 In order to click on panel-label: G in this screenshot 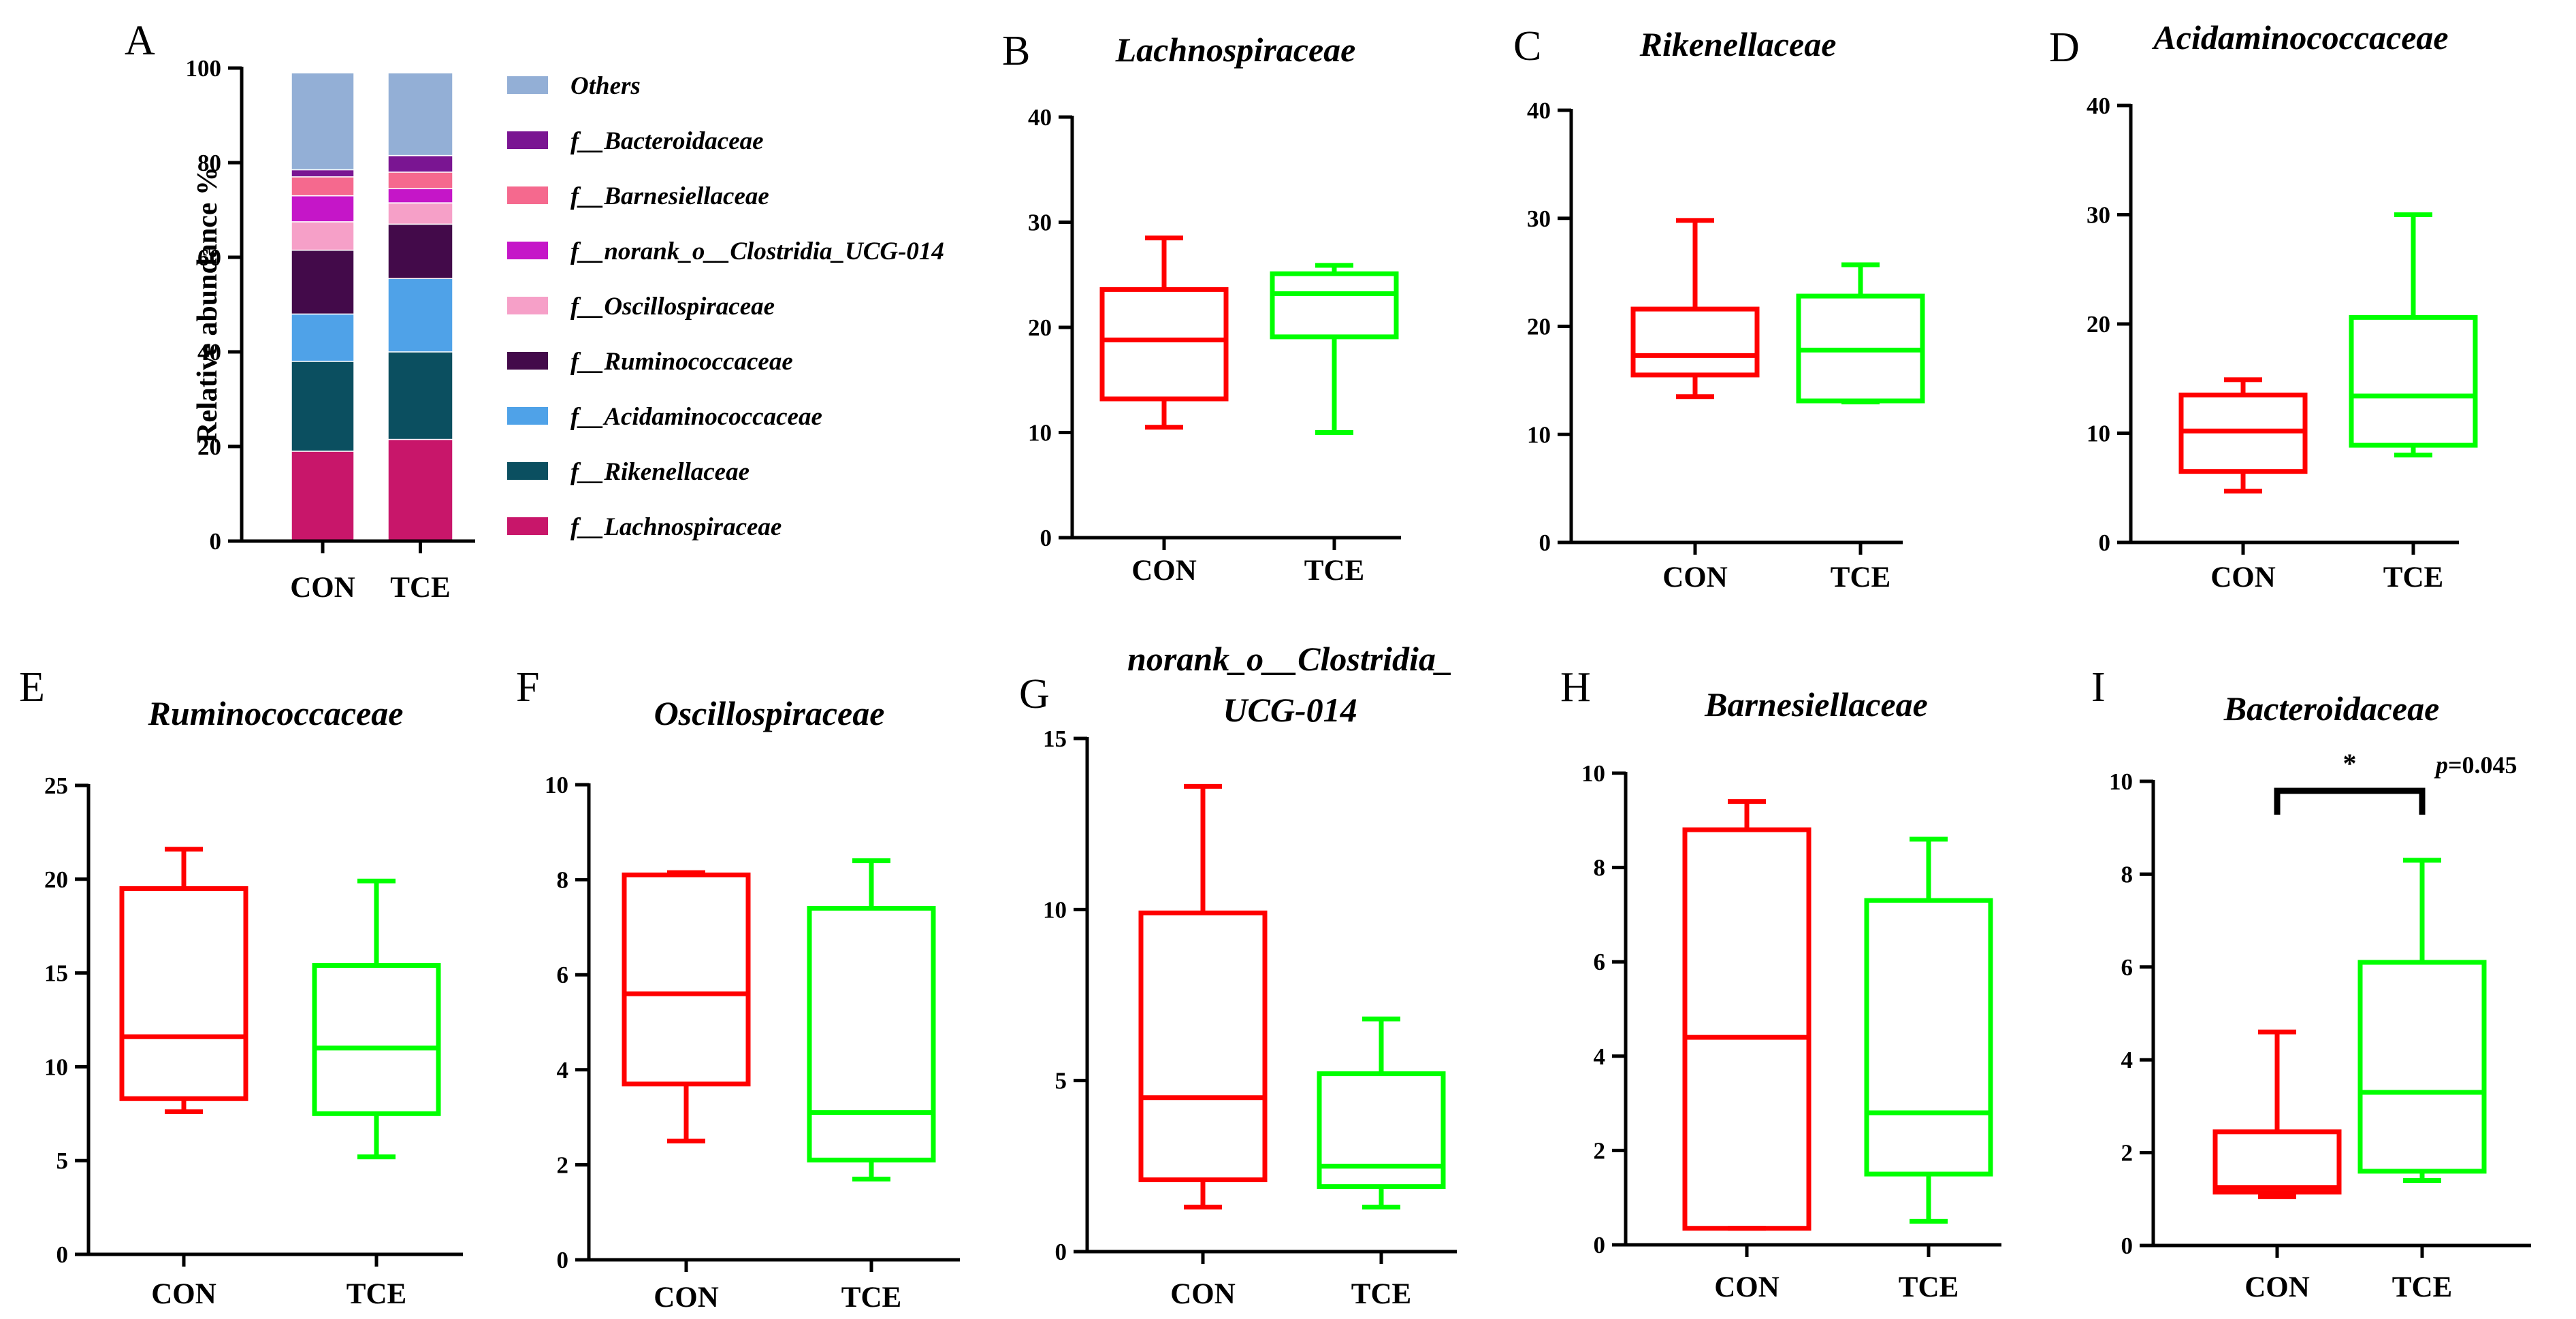, I will do `click(1034, 694)`.